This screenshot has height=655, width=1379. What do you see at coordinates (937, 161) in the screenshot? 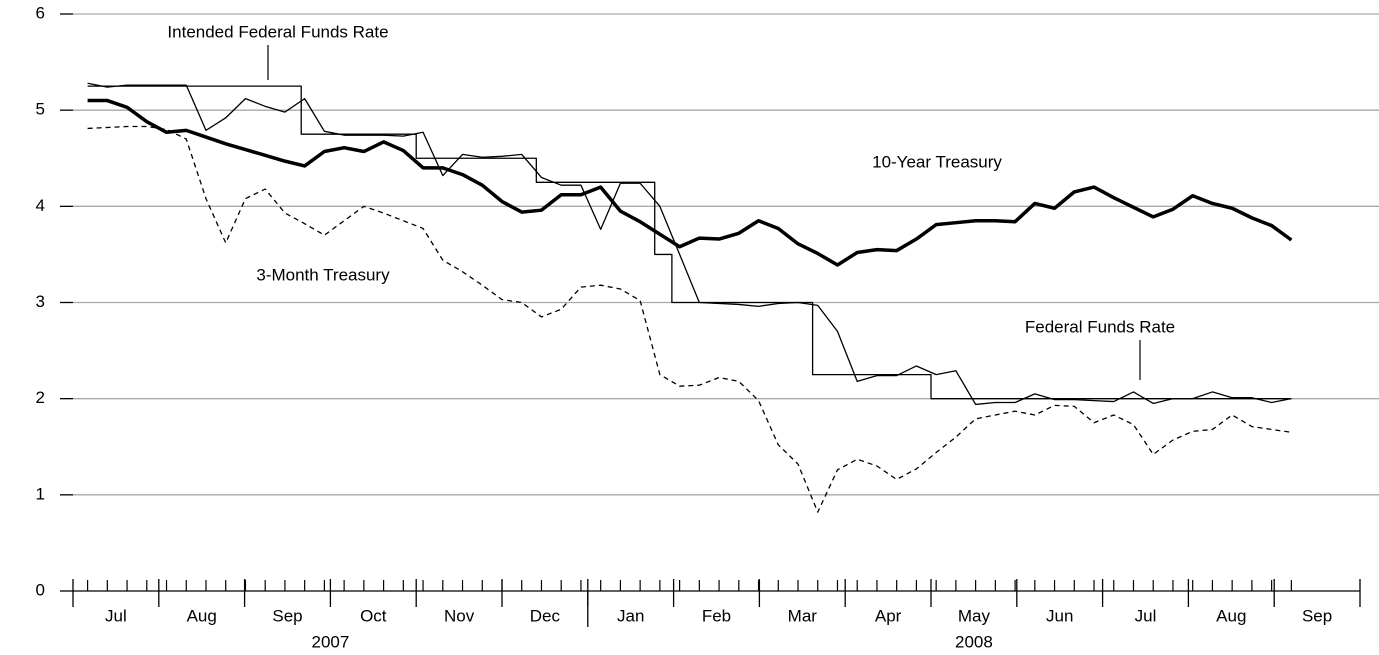
I see `series-label: 10-Year Treasury` at bounding box center [937, 161].